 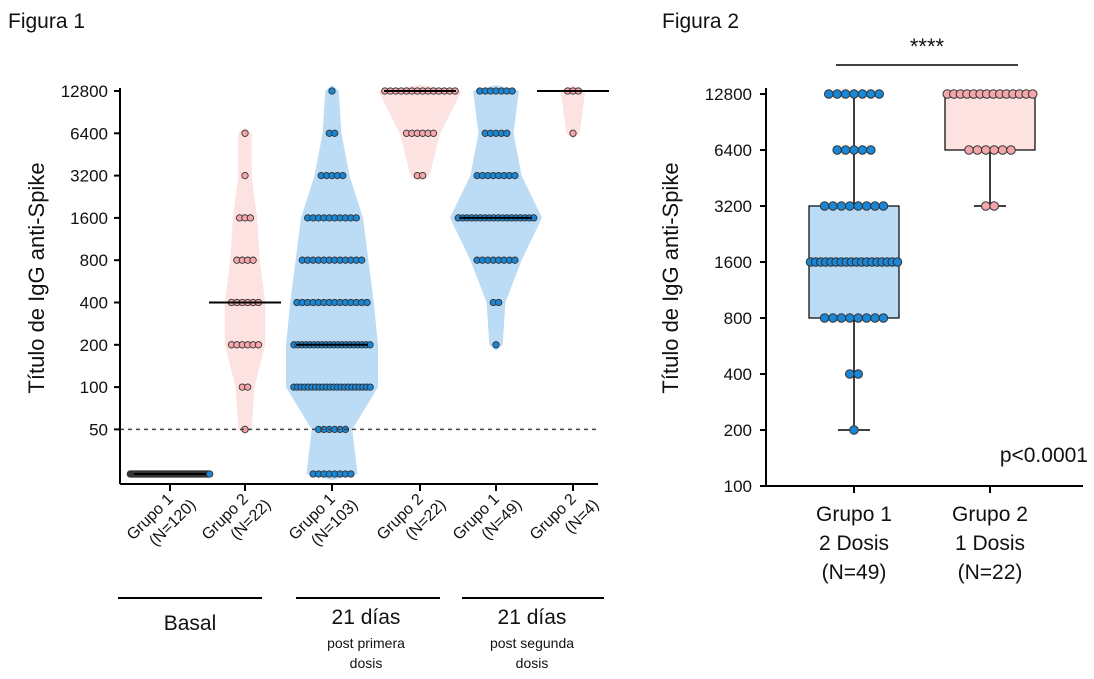 I want to click on figure-1-y-tick-label: 200, so click(x=94, y=345).